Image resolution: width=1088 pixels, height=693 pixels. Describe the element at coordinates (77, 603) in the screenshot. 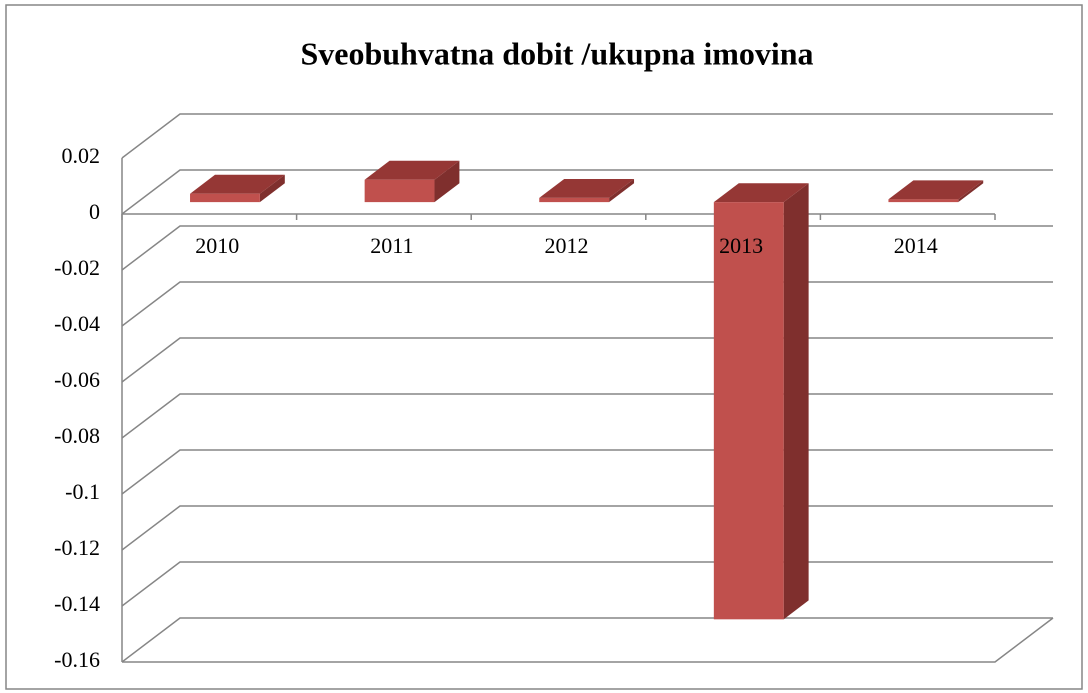

I see `y-tick-label: -0.14` at that location.